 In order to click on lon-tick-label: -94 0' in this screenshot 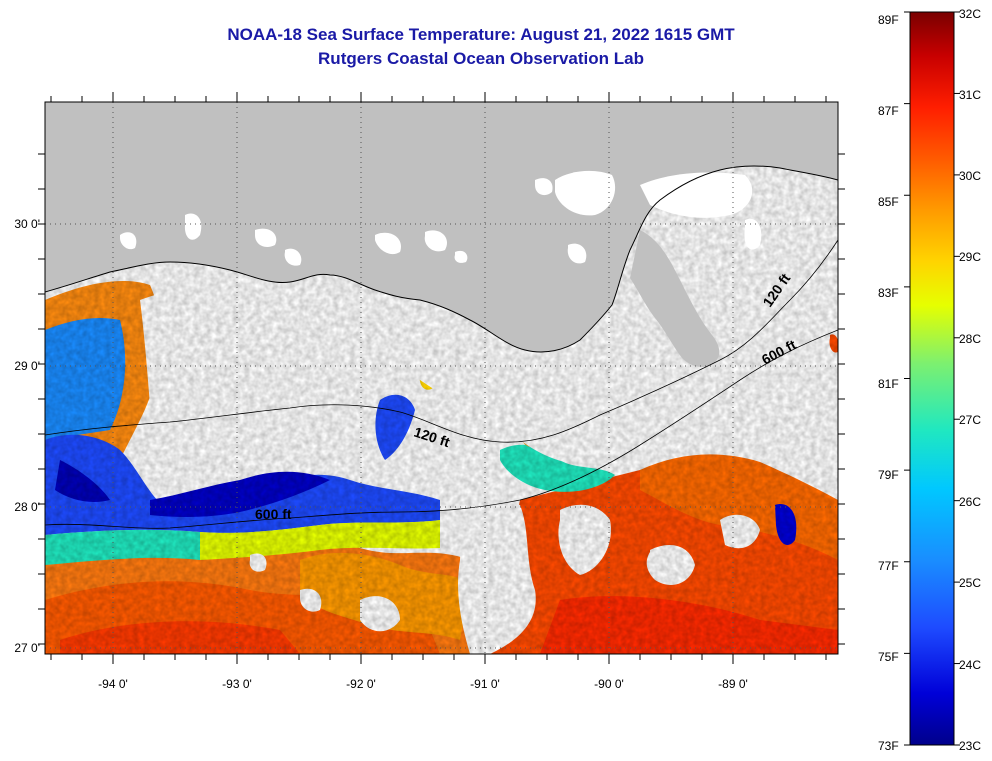, I will do `click(113, 684)`.